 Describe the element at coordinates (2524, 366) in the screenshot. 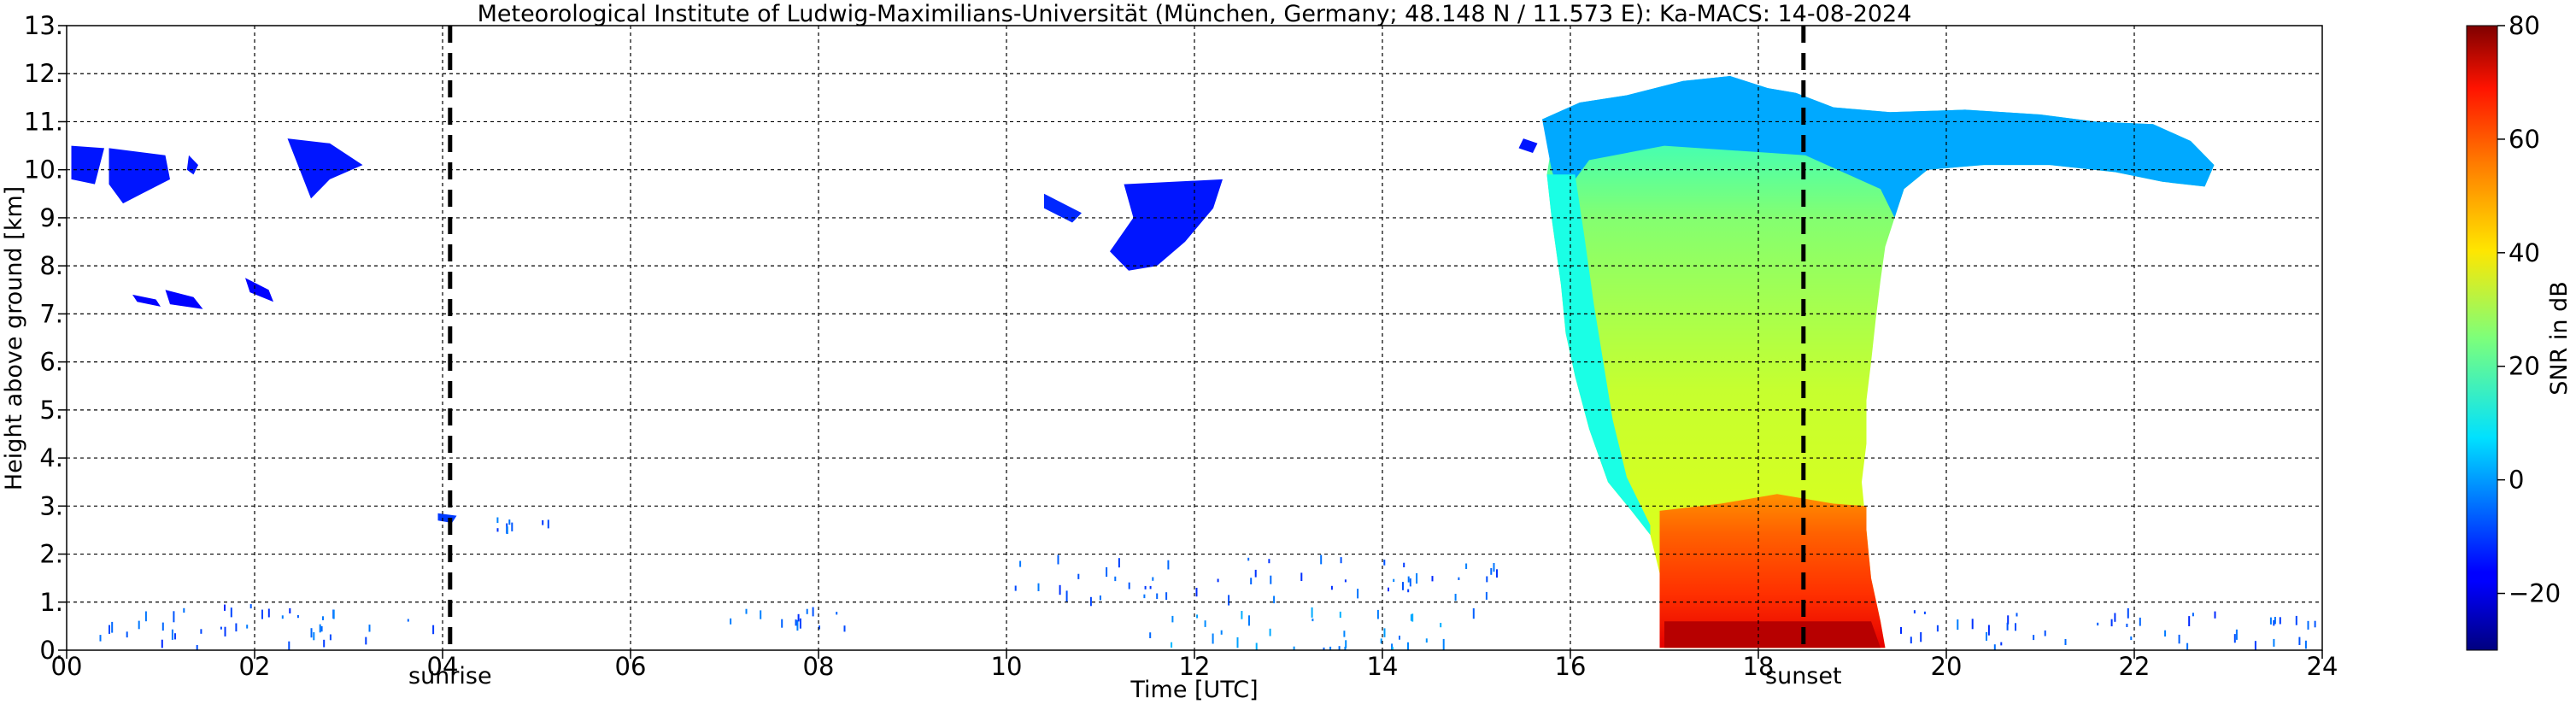

I see `colorbar-tick-label: 20` at that location.